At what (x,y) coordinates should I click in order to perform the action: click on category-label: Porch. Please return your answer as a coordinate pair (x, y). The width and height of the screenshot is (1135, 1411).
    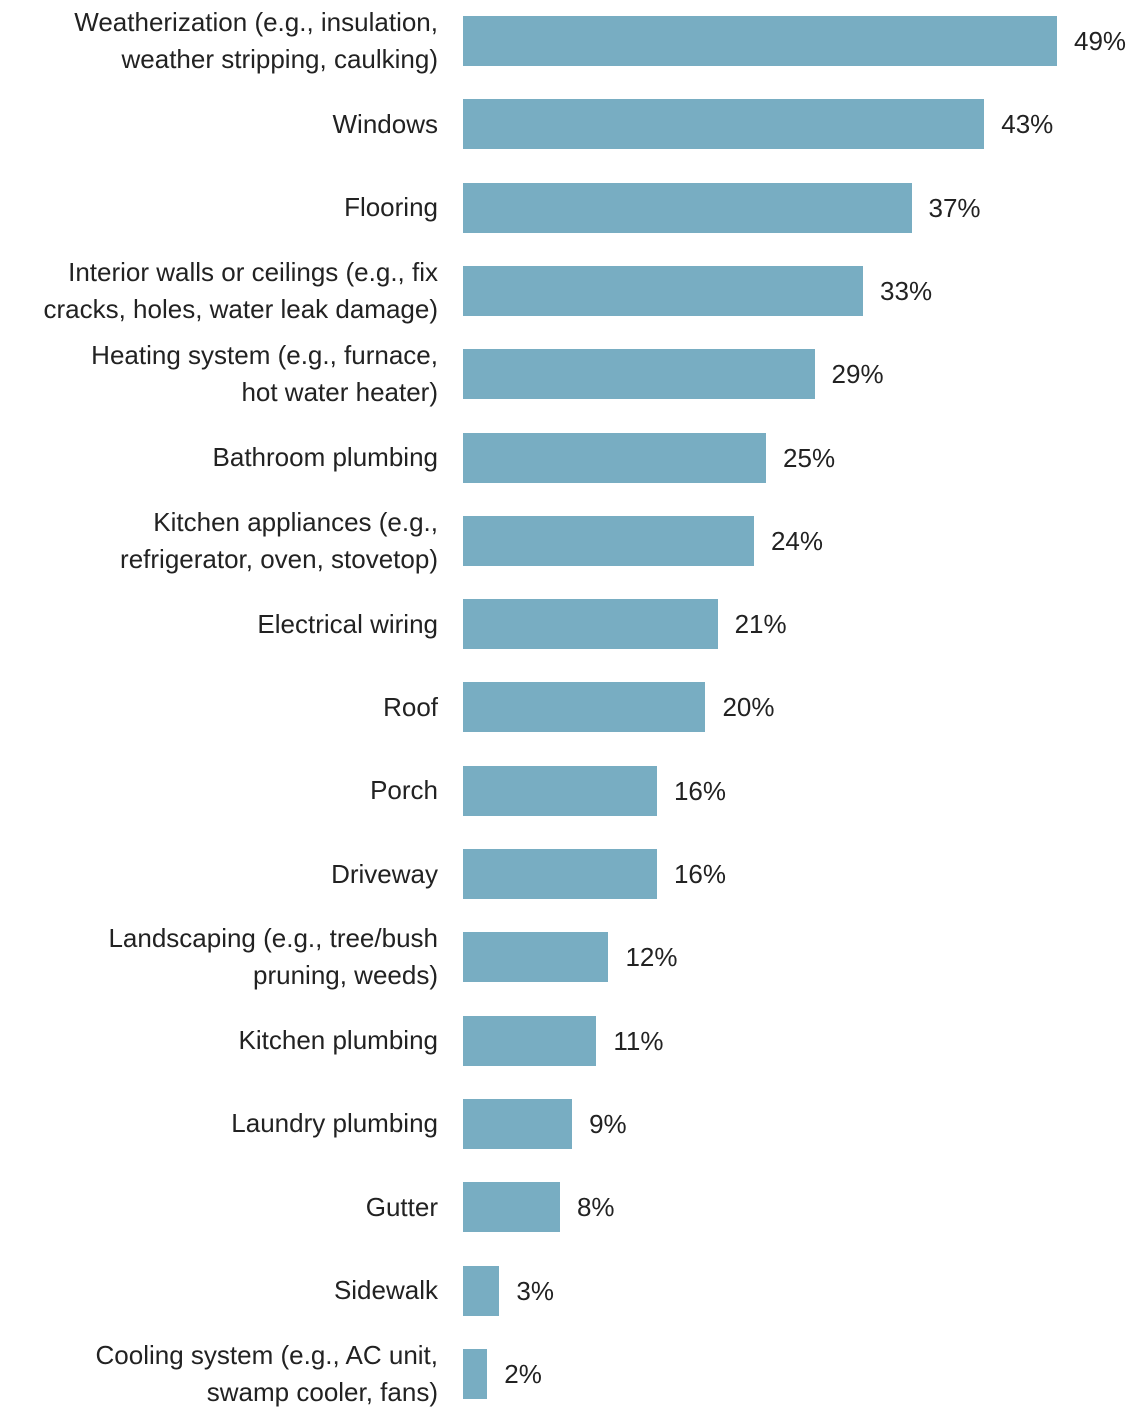
    Looking at the image, I should click on (404, 790).